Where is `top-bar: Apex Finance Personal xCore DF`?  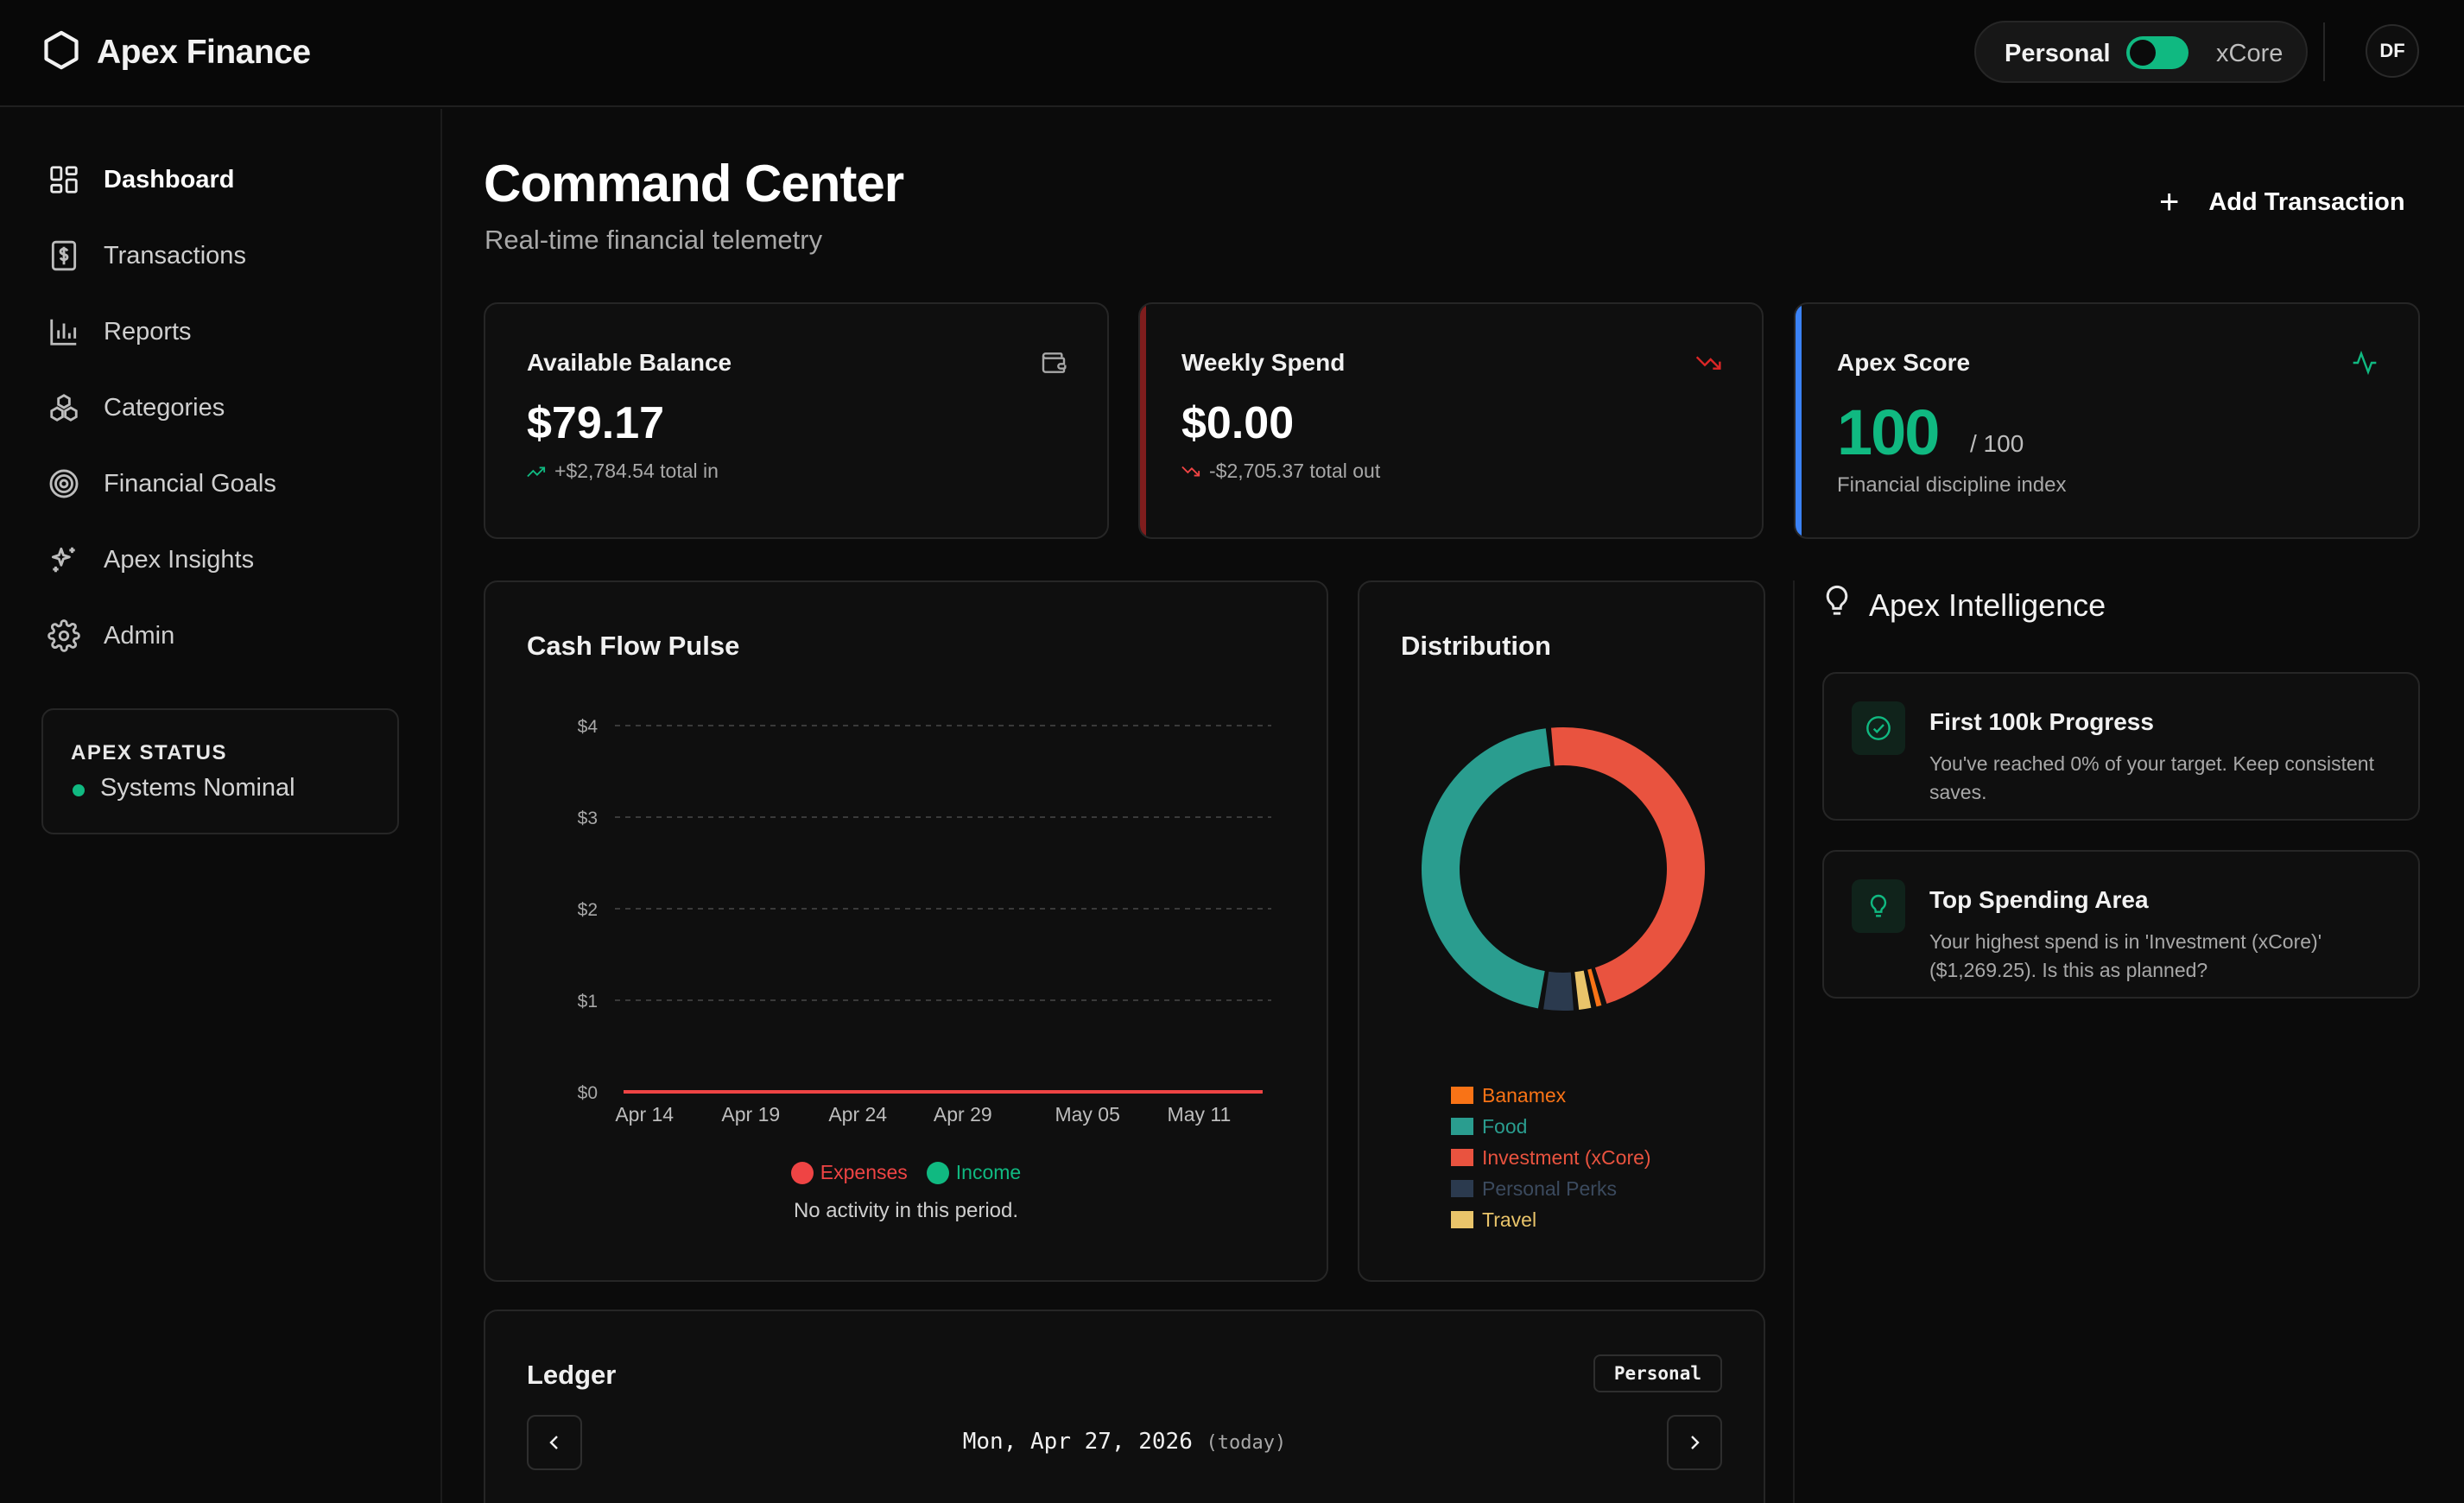 top-bar: Apex Finance Personal xCore DF is located at coordinates (1232, 53).